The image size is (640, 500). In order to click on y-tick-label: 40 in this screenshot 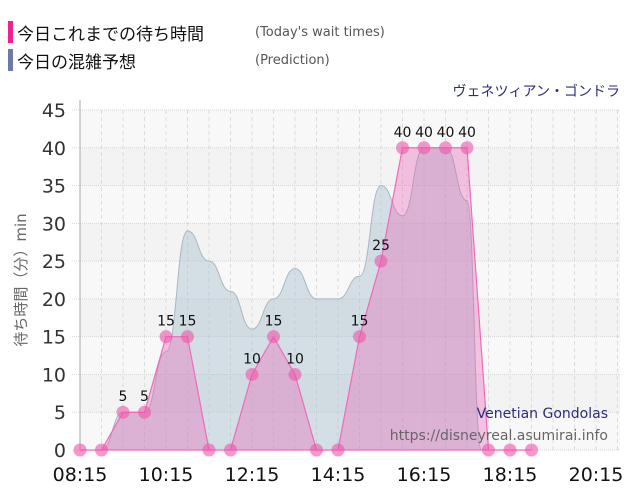, I will do `click(54, 149)`.